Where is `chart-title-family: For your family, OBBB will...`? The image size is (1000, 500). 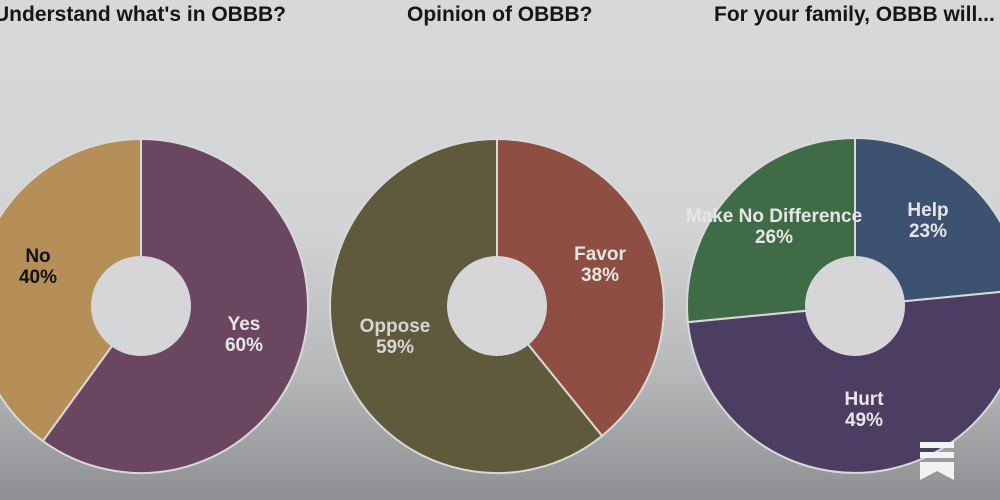 chart-title-family: For your family, OBBB will... is located at coordinates (854, 14).